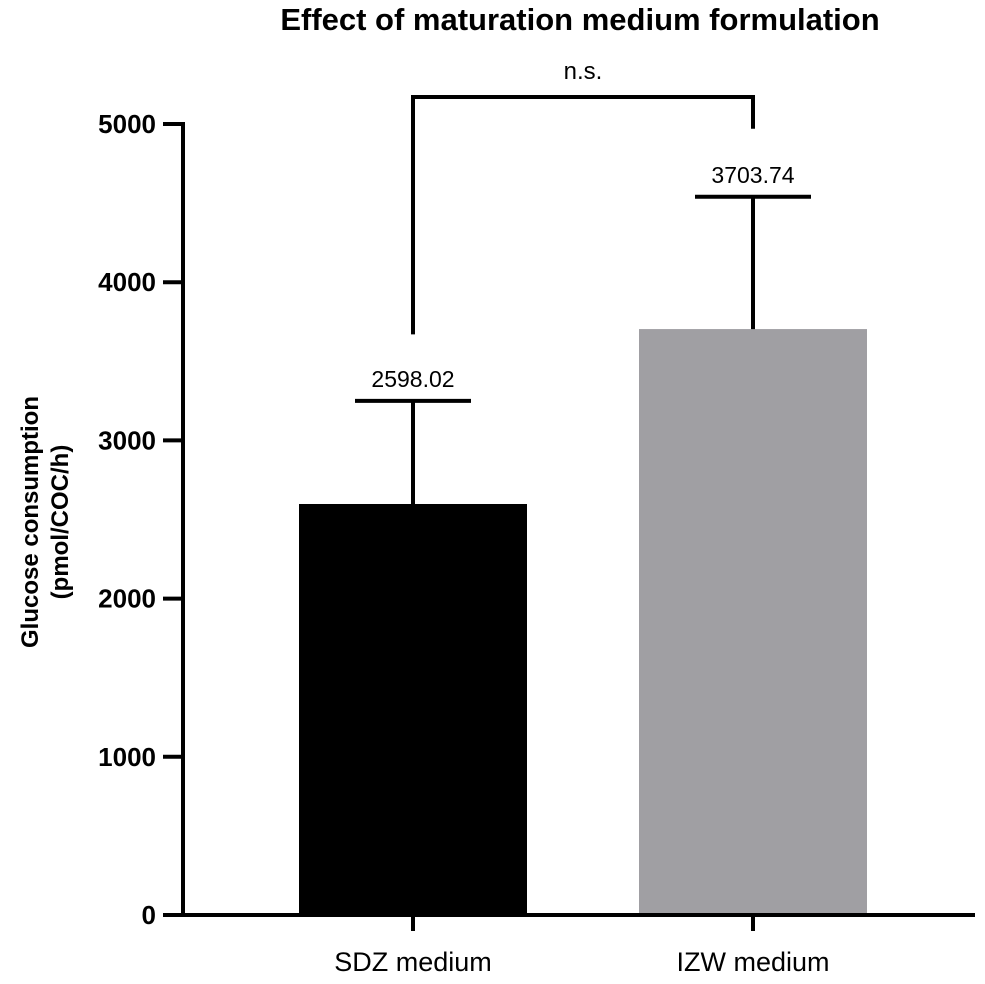 This screenshot has height=984, width=985. Describe the element at coordinates (127, 124) in the screenshot. I see `y-tick-label: 5000` at that location.